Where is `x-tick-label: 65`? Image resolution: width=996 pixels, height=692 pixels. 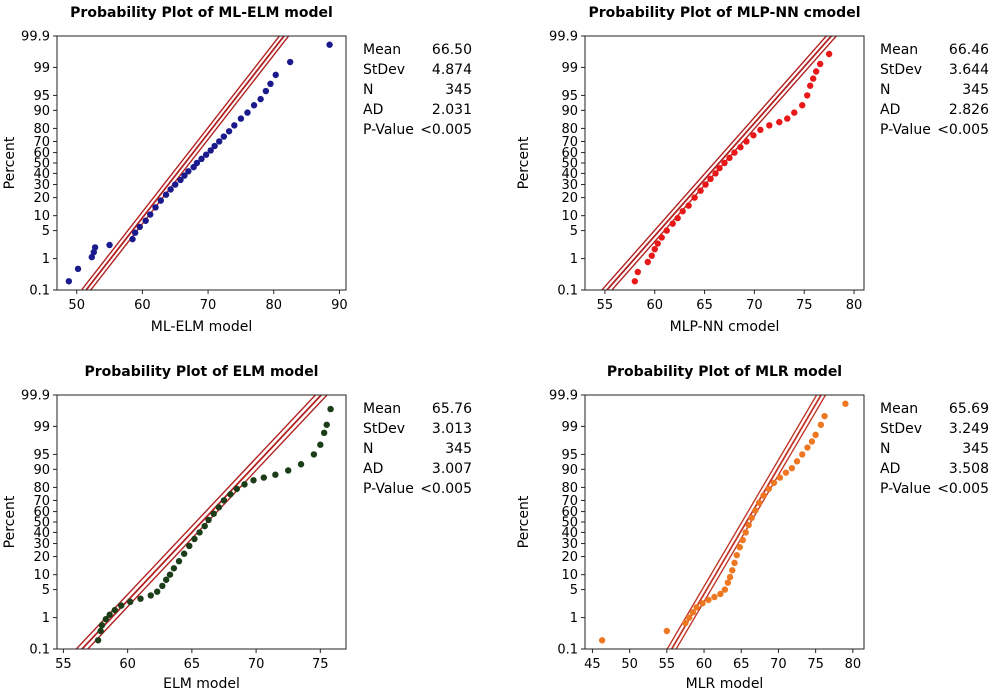
x-tick-label: 65 is located at coordinates (741, 664).